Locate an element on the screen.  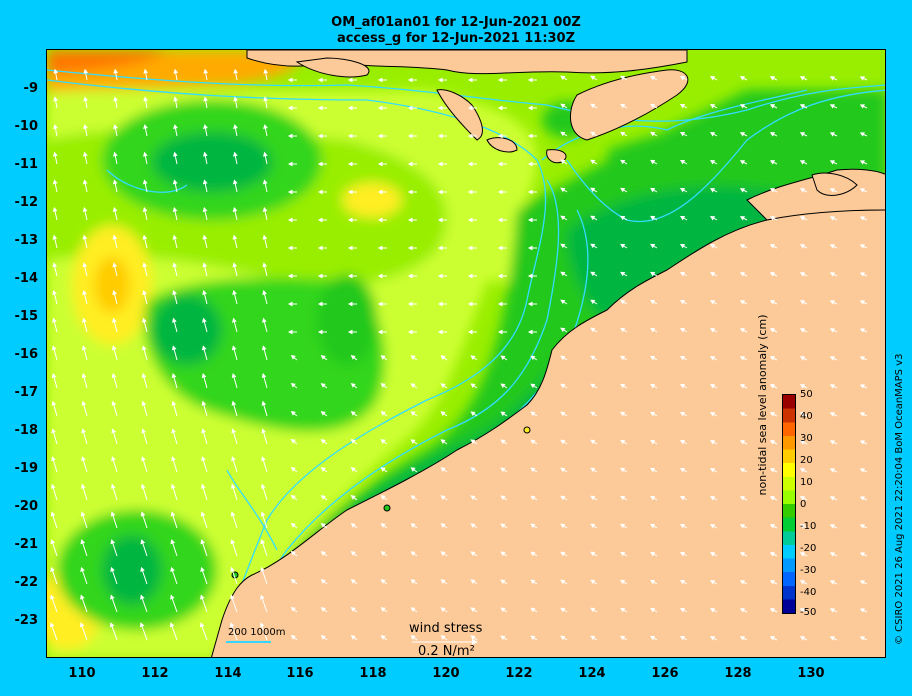
colorbar-tick: 20 is located at coordinates (806, 460).